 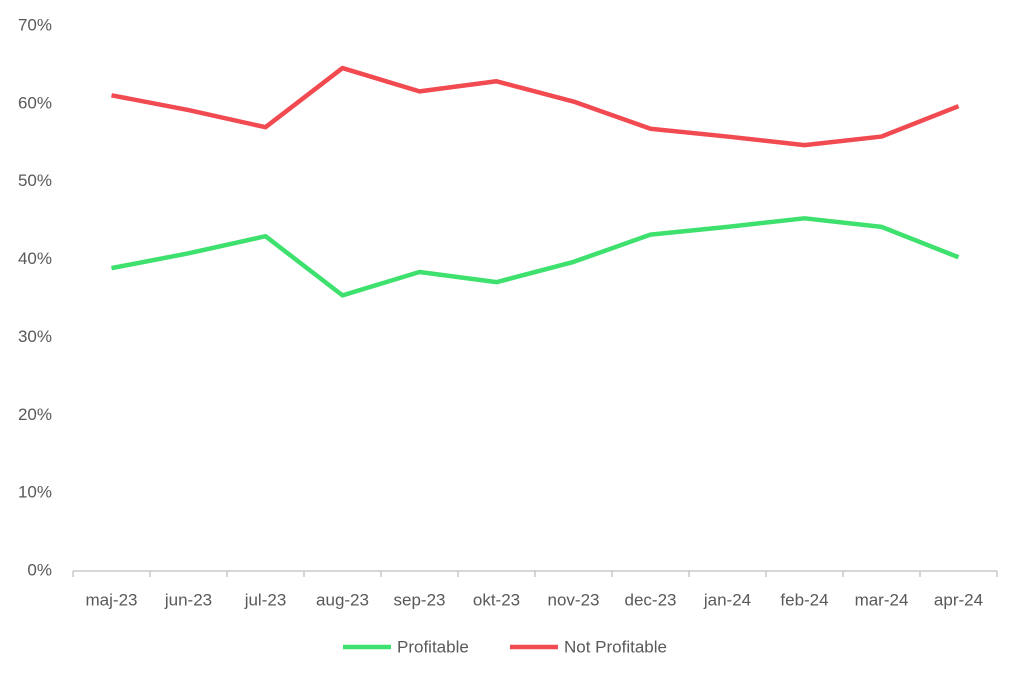 I want to click on legend-label: Not Profitable, so click(x=615, y=646).